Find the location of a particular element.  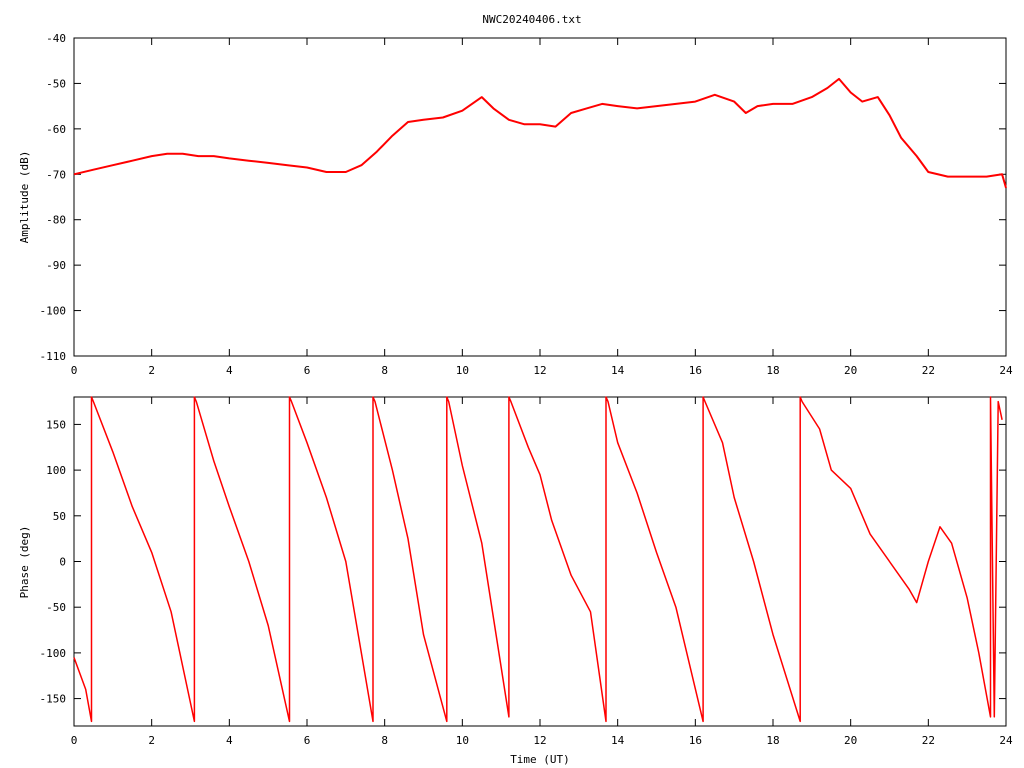

y-tick-label: 50 is located at coordinates (59, 516).